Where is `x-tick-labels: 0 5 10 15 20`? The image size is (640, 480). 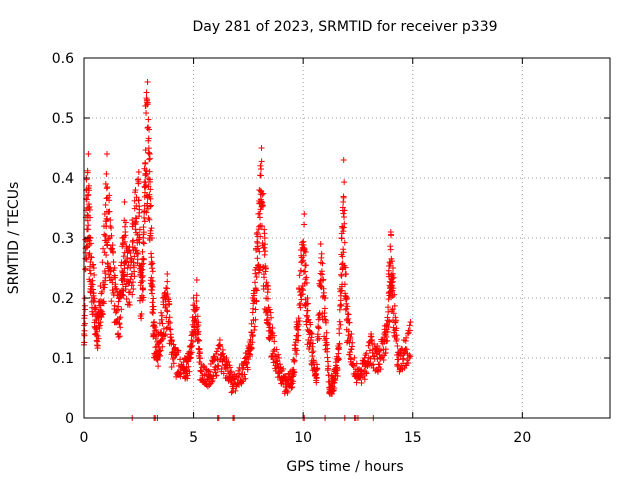 x-tick-labels: 0 5 10 15 20 is located at coordinates (306, 438).